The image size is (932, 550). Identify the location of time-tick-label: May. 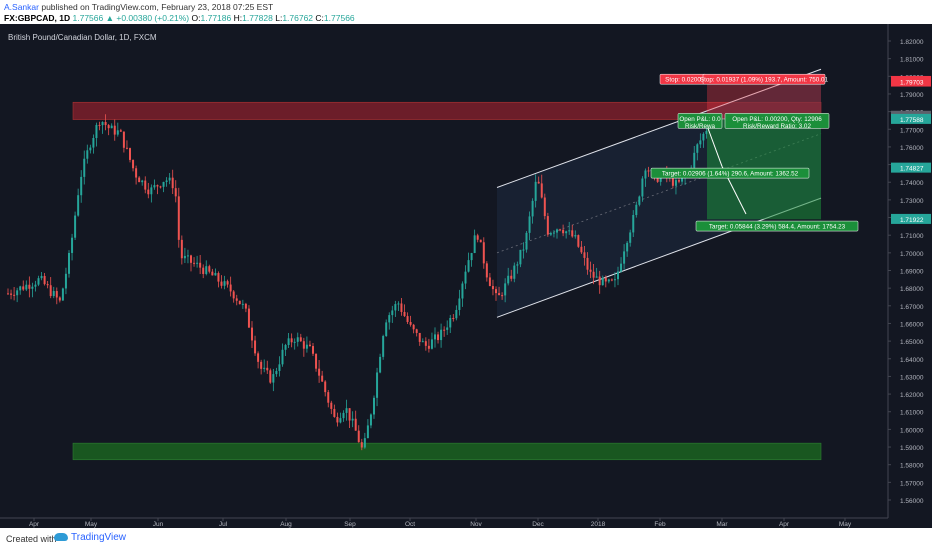
(91, 524).